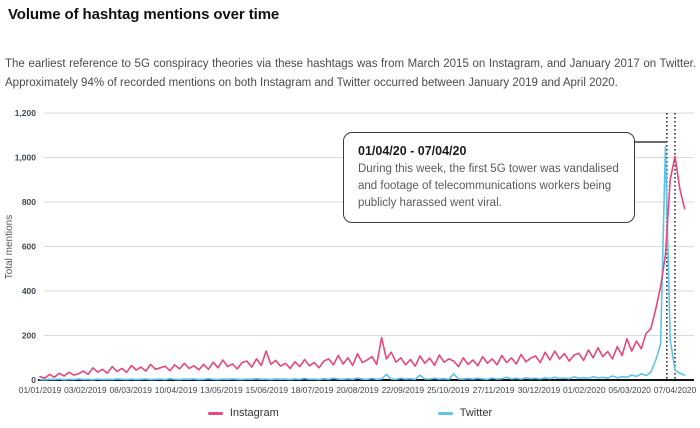 Image resolution: width=700 pixels, height=428 pixels. What do you see at coordinates (130, 390) in the screenshot?
I see `x-tick-label: 08/03/2019` at bounding box center [130, 390].